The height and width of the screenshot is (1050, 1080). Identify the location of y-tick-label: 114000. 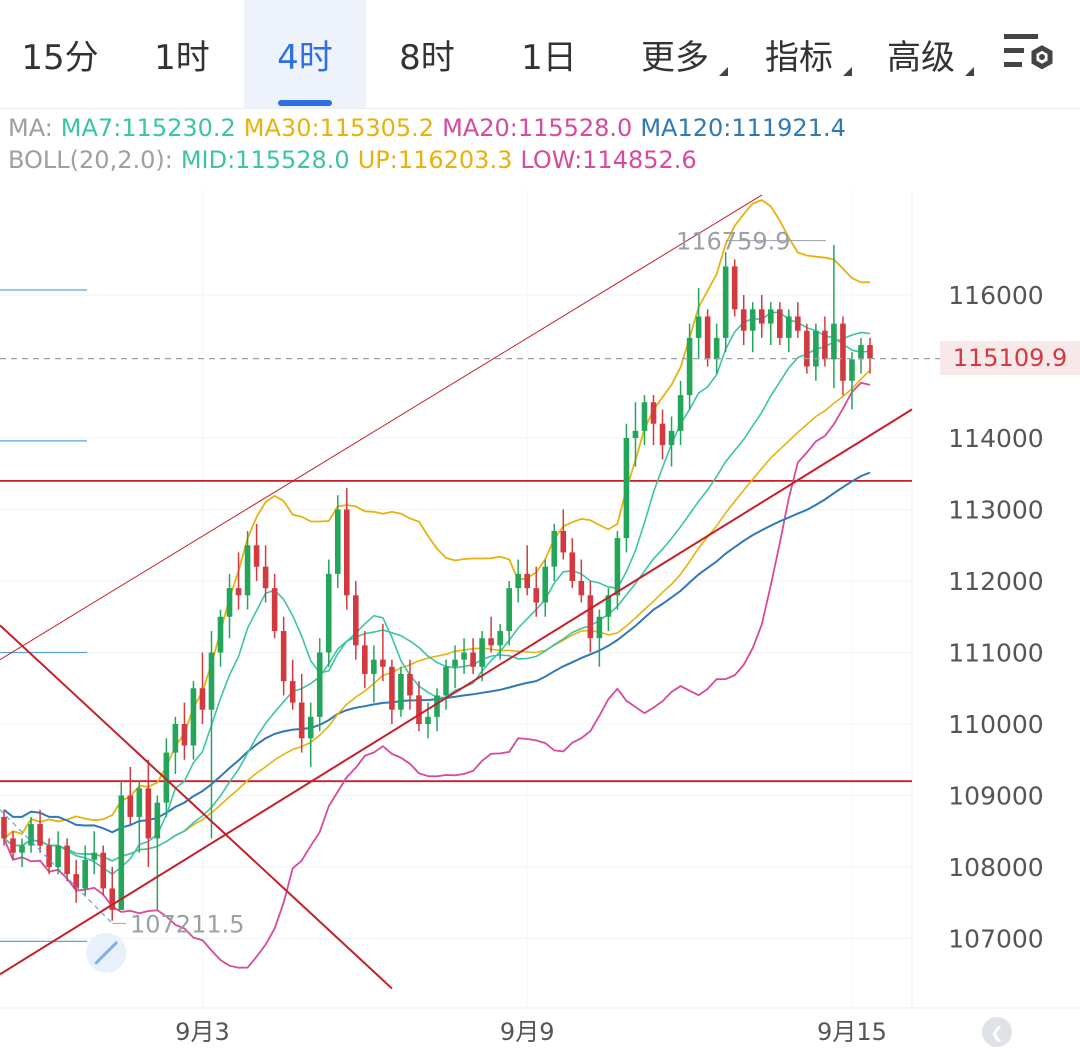
(995, 438).